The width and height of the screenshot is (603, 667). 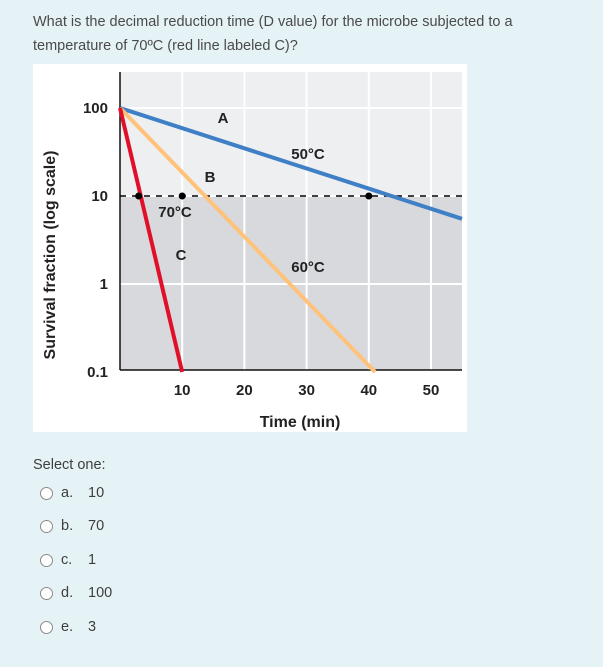 What do you see at coordinates (182, 390) in the screenshot?
I see `x-tick-label: 10` at bounding box center [182, 390].